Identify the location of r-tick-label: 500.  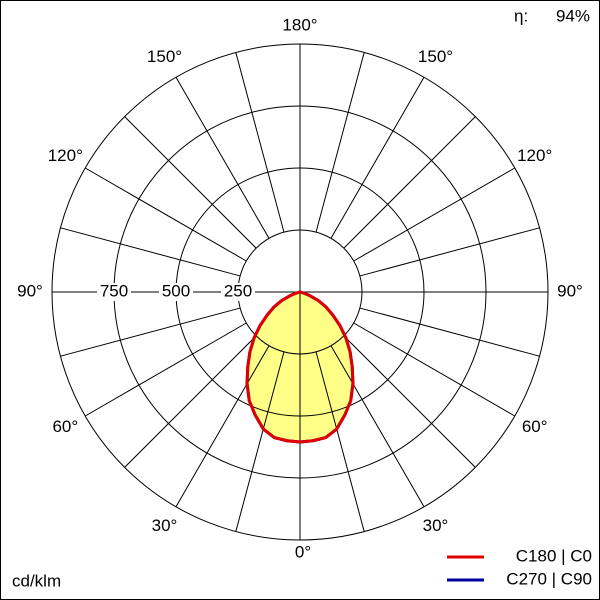
(176, 290).